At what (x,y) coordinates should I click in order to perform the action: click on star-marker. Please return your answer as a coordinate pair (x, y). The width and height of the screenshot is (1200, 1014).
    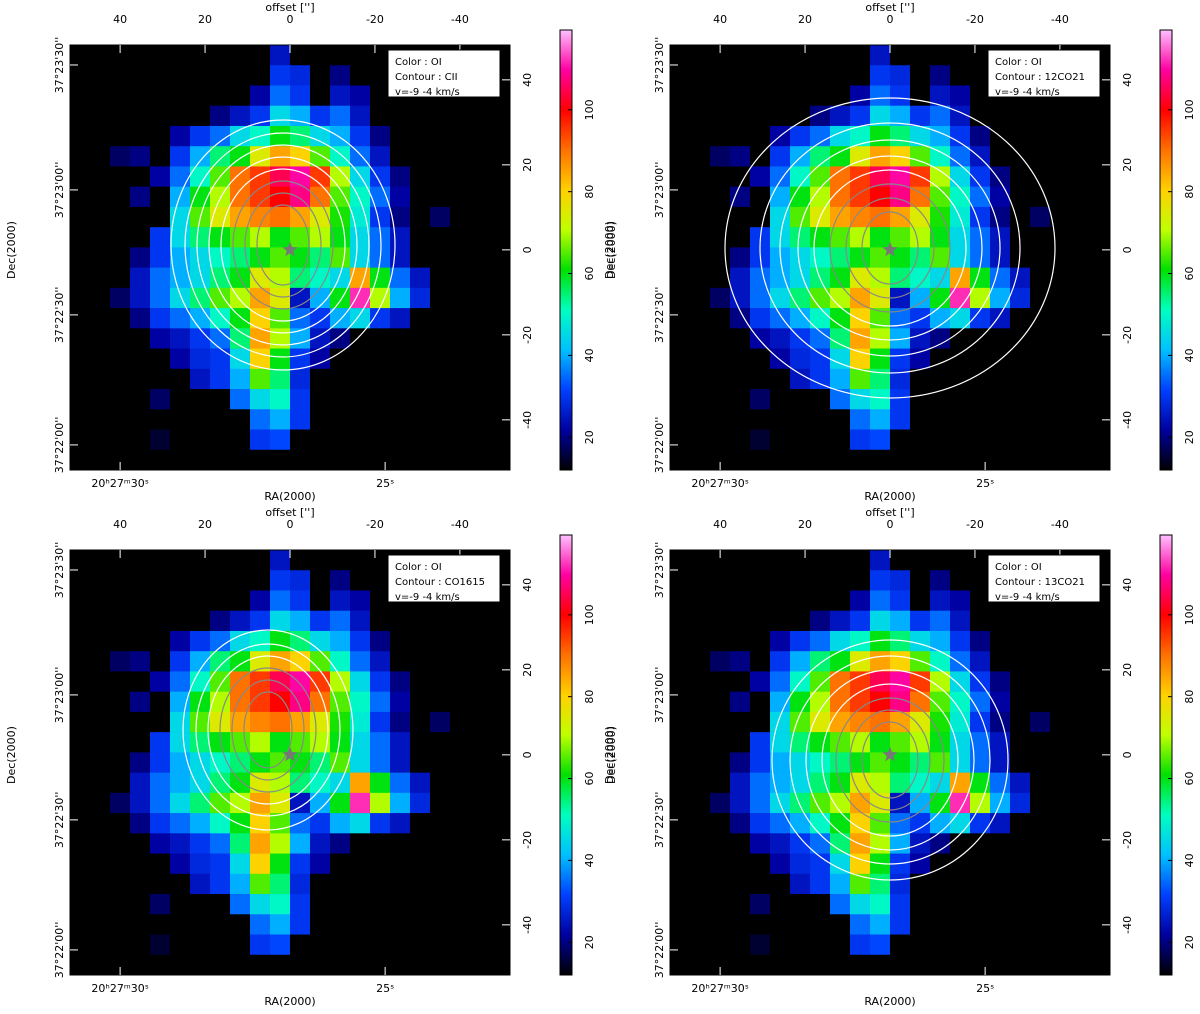
    Looking at the image, I should click on (290, 249).